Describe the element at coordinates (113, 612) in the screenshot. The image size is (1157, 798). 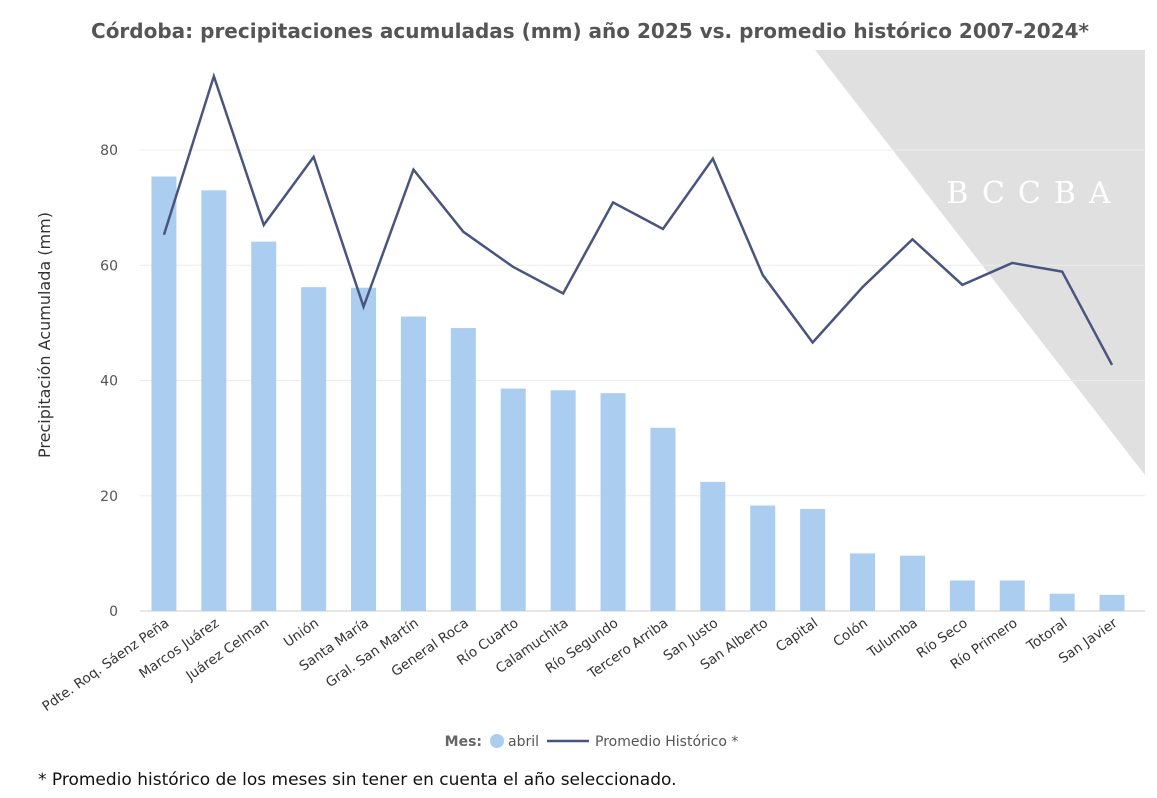
I see `y-tick-label: 0` at that location.